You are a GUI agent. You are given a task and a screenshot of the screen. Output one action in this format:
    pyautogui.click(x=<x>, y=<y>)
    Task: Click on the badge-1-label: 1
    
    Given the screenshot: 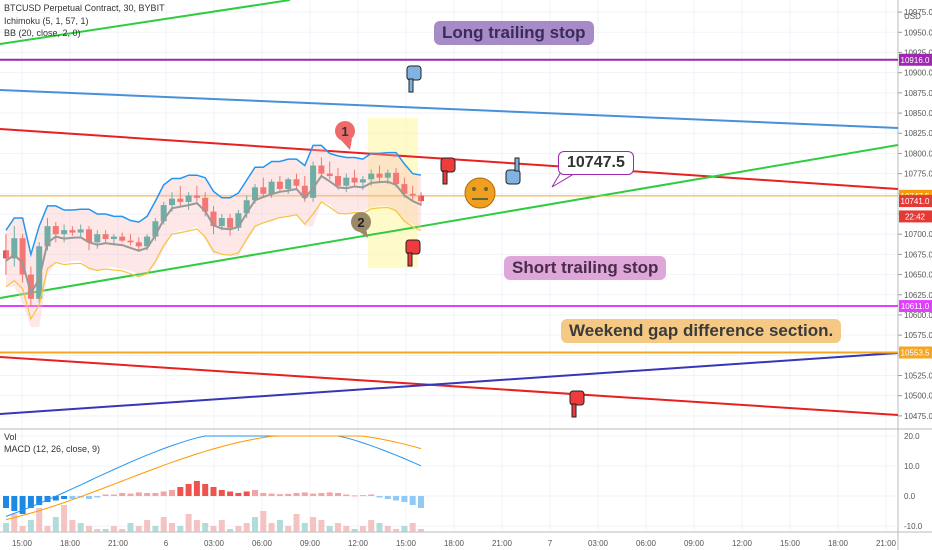 What is the action you would take?
    pyautogui.click(x=344, y=131)
    